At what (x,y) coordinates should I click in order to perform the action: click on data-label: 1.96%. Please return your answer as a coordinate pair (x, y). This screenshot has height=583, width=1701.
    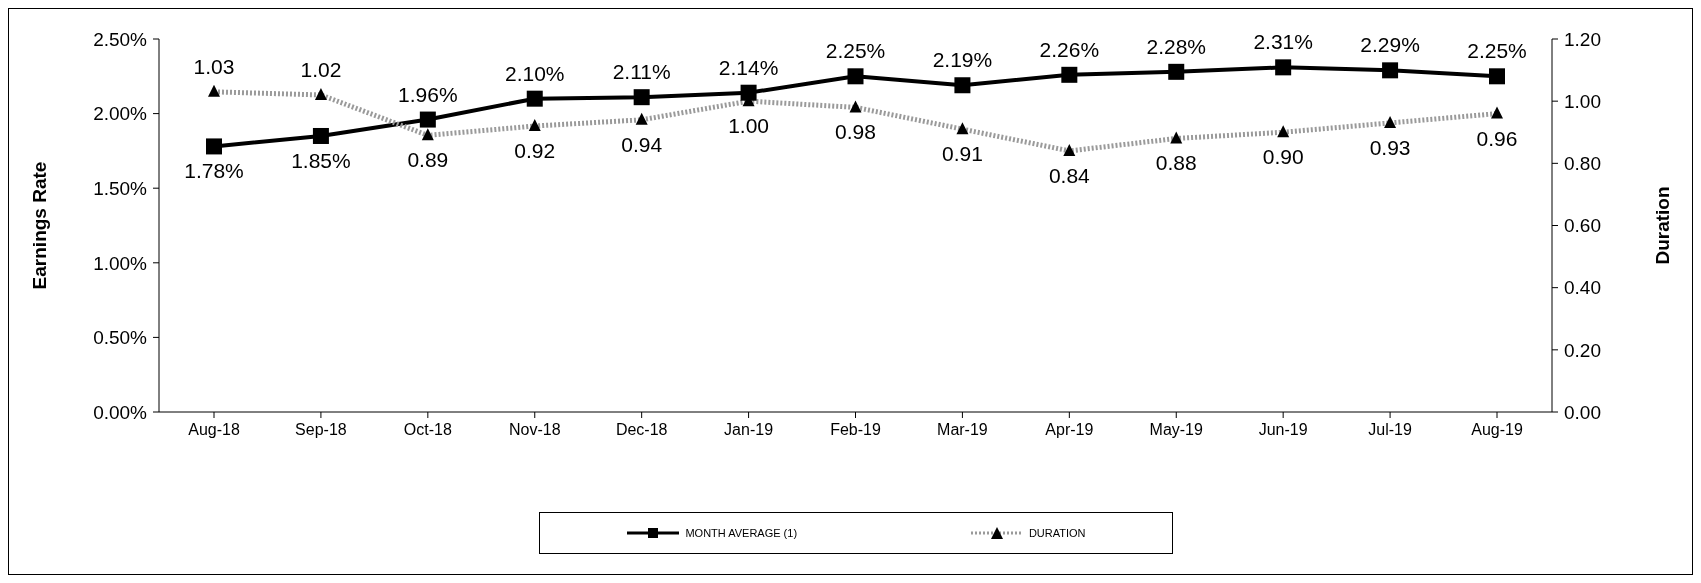
    Looking at the image, I should click on (428, 94).